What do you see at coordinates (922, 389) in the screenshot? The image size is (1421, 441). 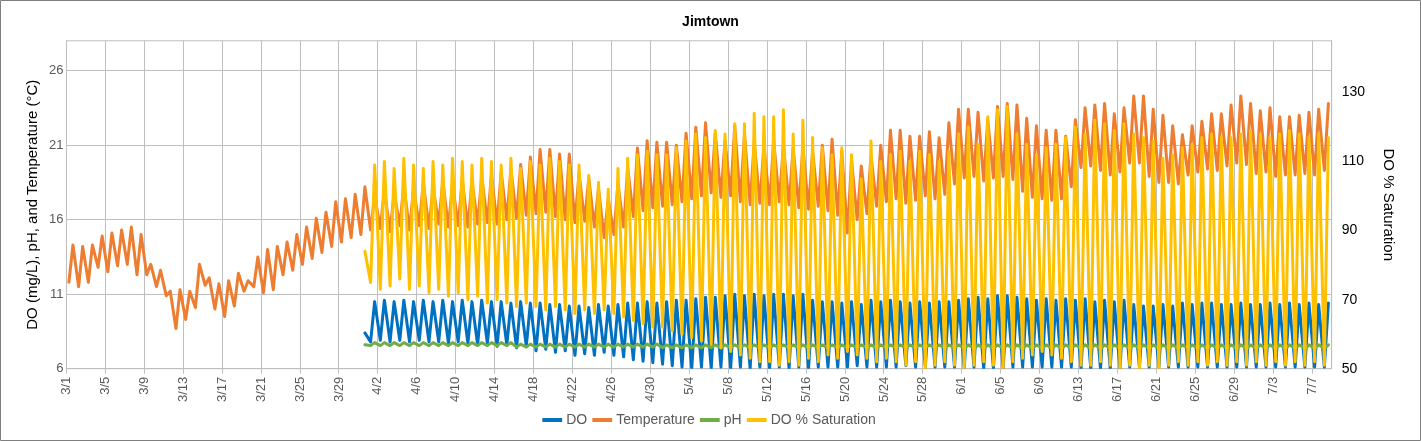 I see `x-tick-label: 5/28` at bounding box center [922, 389].